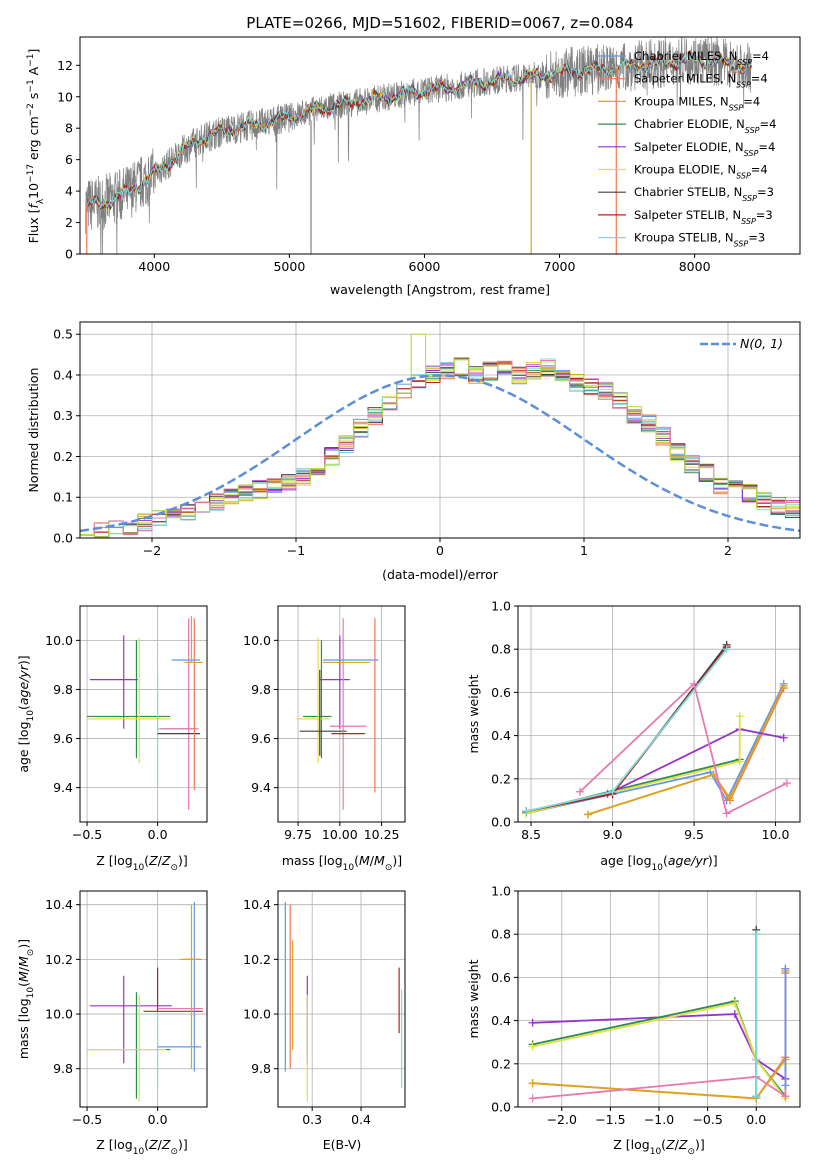  What do you see at coordinates (63, 374) in the screenshot?
I see `y-tick-label: 0.4` at bounding box center [63, 374].